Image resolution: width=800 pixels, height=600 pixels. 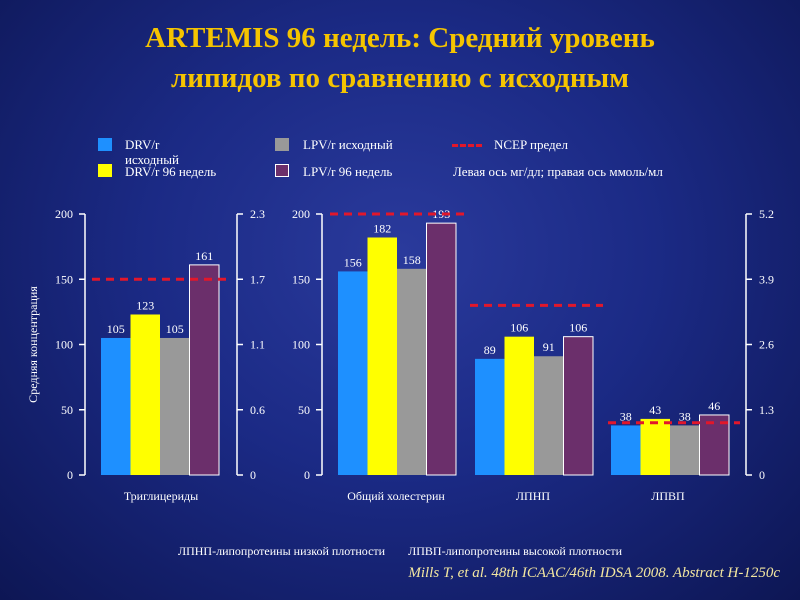 What do you see at coordinates (490, 350) in the screenshot?
I see `panel2-bar-value-label: 89` at bounding box center [490, 350].